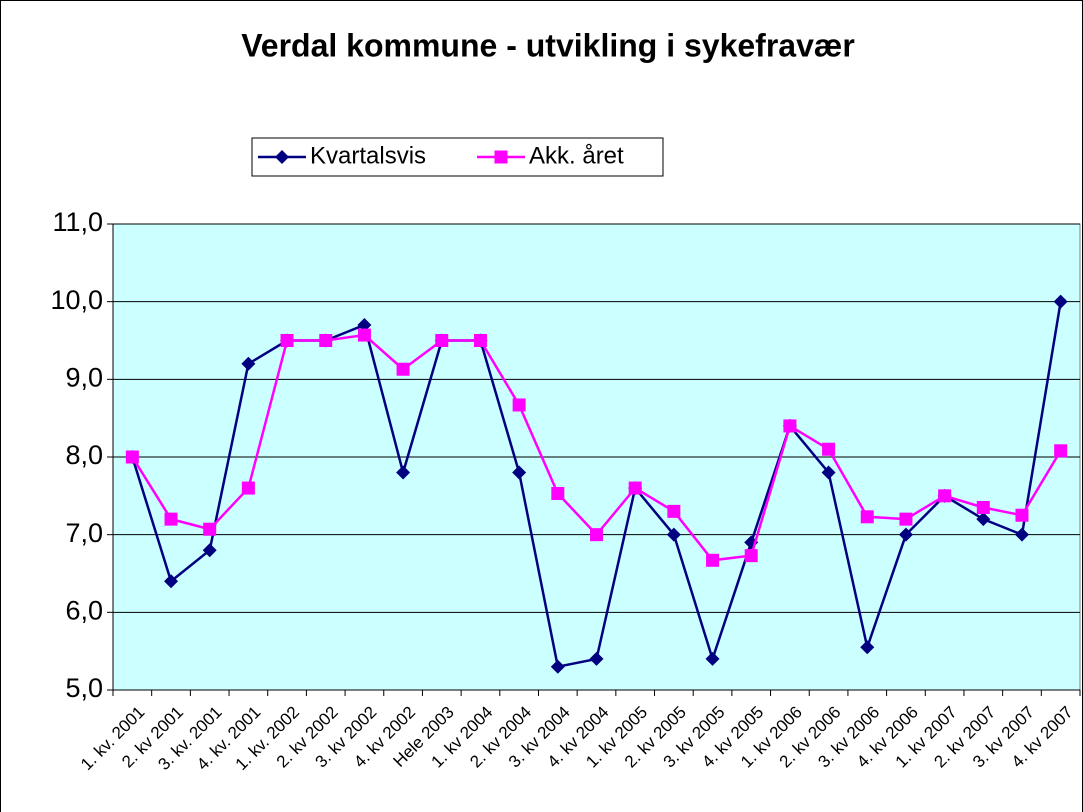 The width and height of the screenshot is (1083, 812). I want to click on y-tick-label: 7,0, so click(84, 533).